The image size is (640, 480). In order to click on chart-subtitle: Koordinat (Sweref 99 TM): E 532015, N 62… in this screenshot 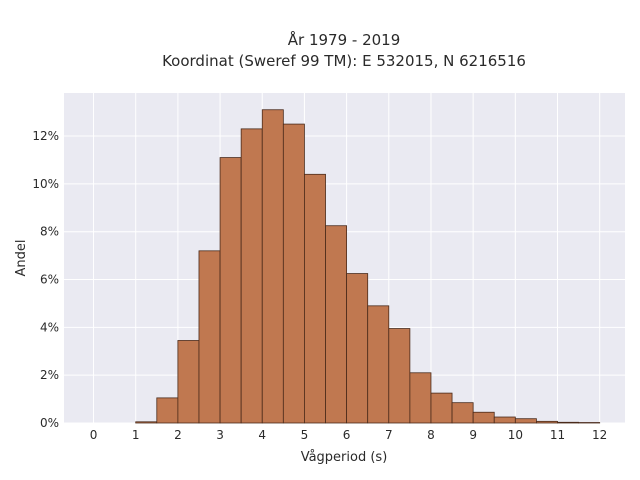, I will do `click(344, 61)`.